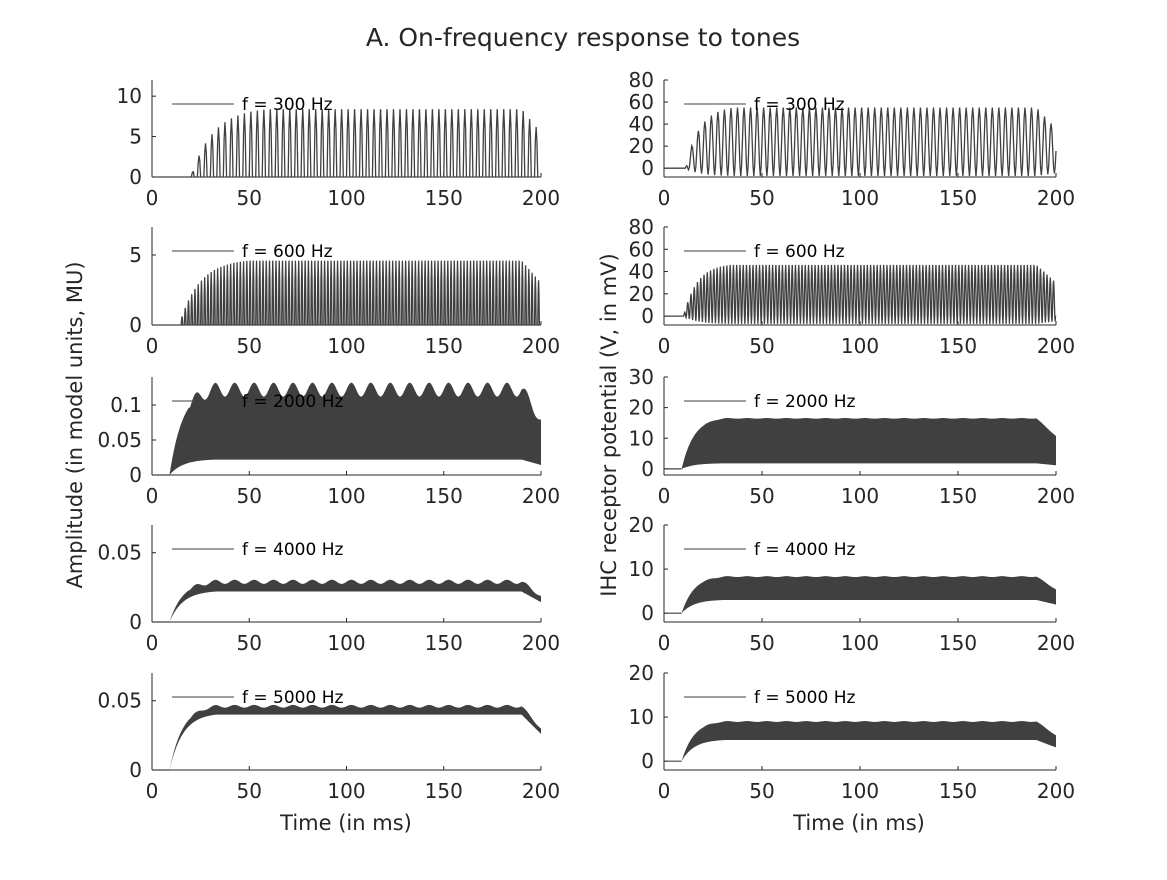  Describe the element at coordinates (328, 738) in the screenshot. I see `panel-L5000: 0 50 100 150 200 0 0.05 f = 5000 Hz` at that location.